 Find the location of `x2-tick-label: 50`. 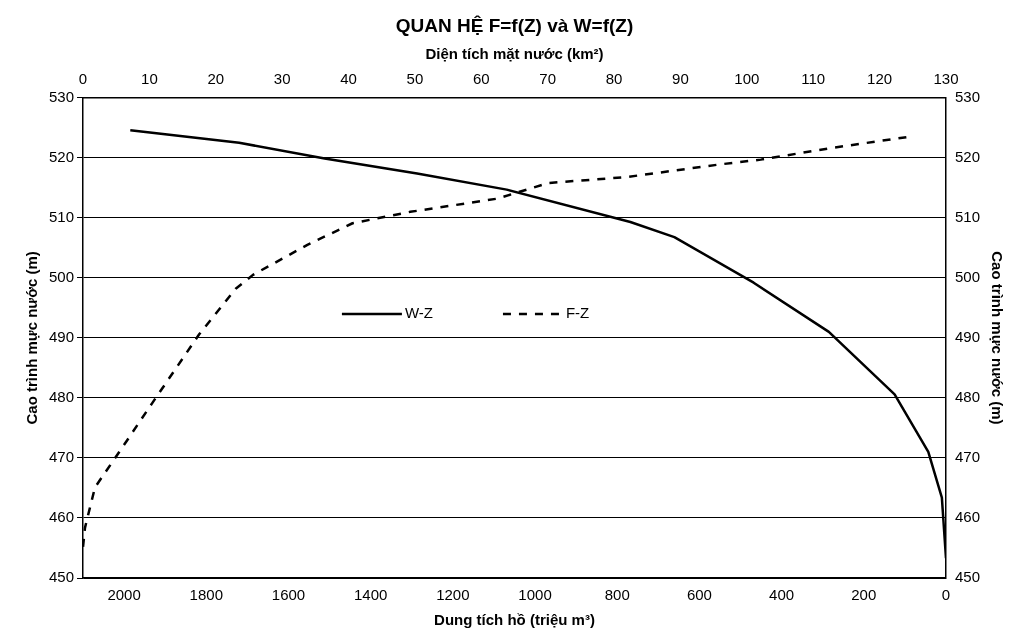

x2-tick-label: 50 is located at coordinates (415, 78).